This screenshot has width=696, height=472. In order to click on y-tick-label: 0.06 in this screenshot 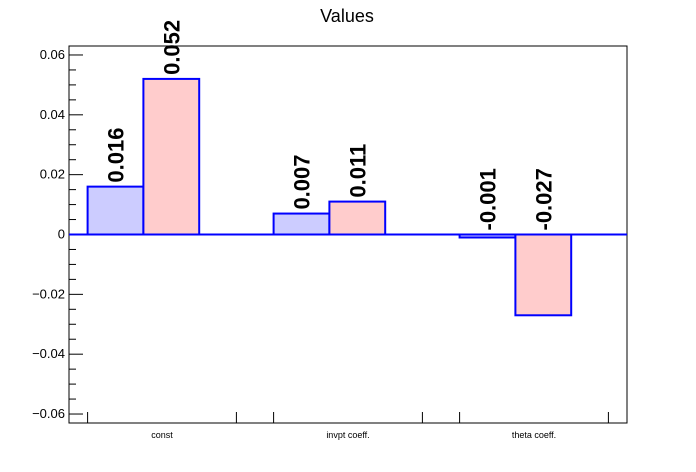, I will do `click(52, 54)`.